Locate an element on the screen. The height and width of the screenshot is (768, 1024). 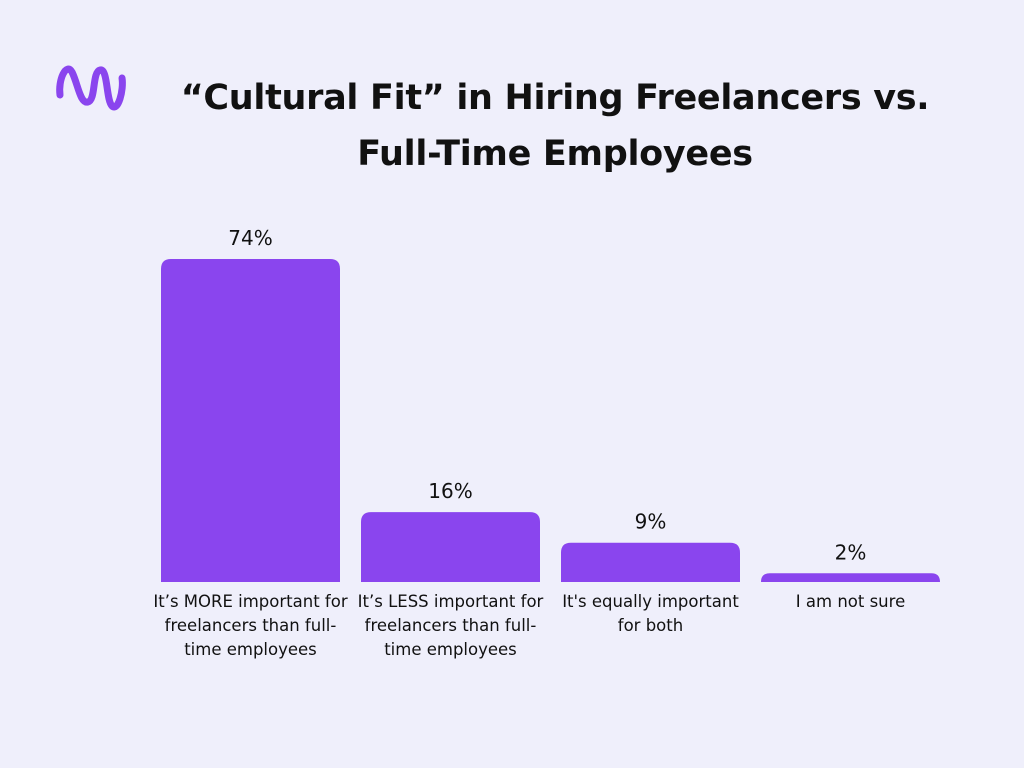
value-label: 16% is located at coordinates (450, 491).